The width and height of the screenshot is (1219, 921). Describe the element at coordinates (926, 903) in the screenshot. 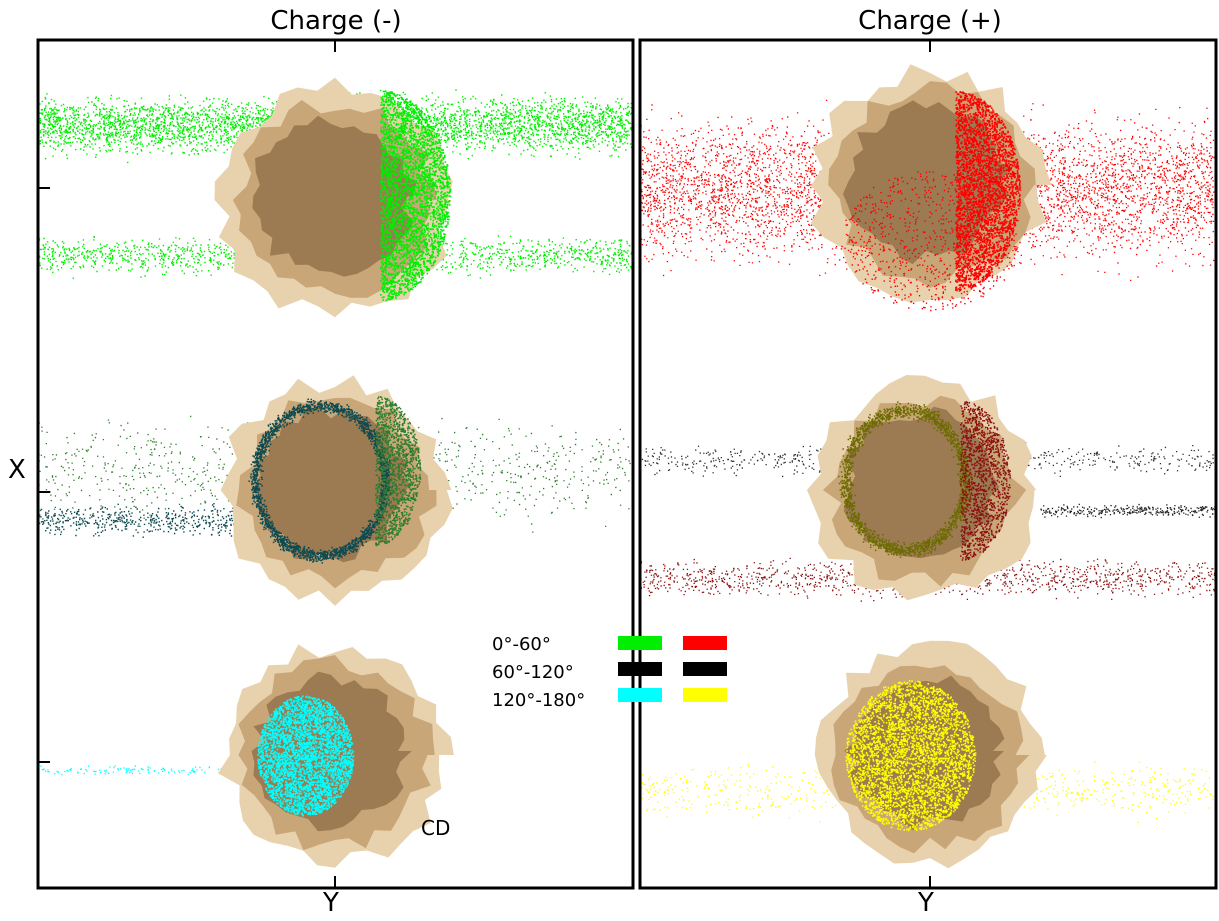

I see `right-x-axis-label: Y` at that location.